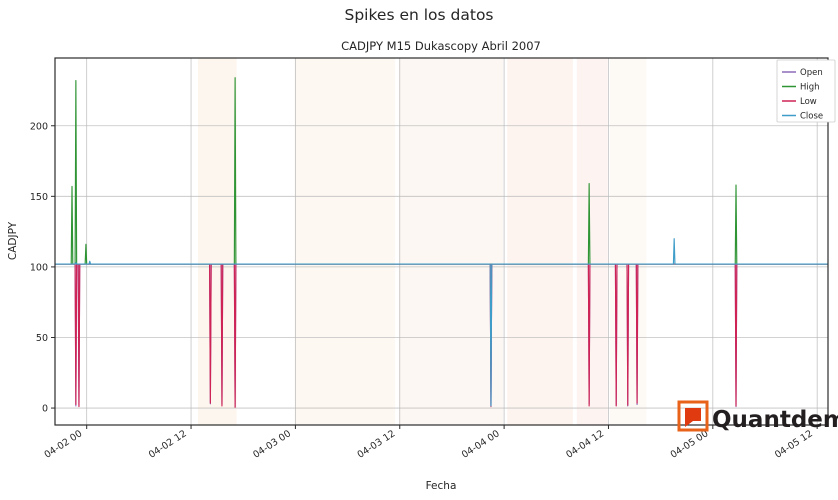 The height and width of the screenshot is (500, 838). What do you see at coordinates (42, 338) in the screenshot?
I see `y-tick-label: 50` at bounding box center [42, 338].